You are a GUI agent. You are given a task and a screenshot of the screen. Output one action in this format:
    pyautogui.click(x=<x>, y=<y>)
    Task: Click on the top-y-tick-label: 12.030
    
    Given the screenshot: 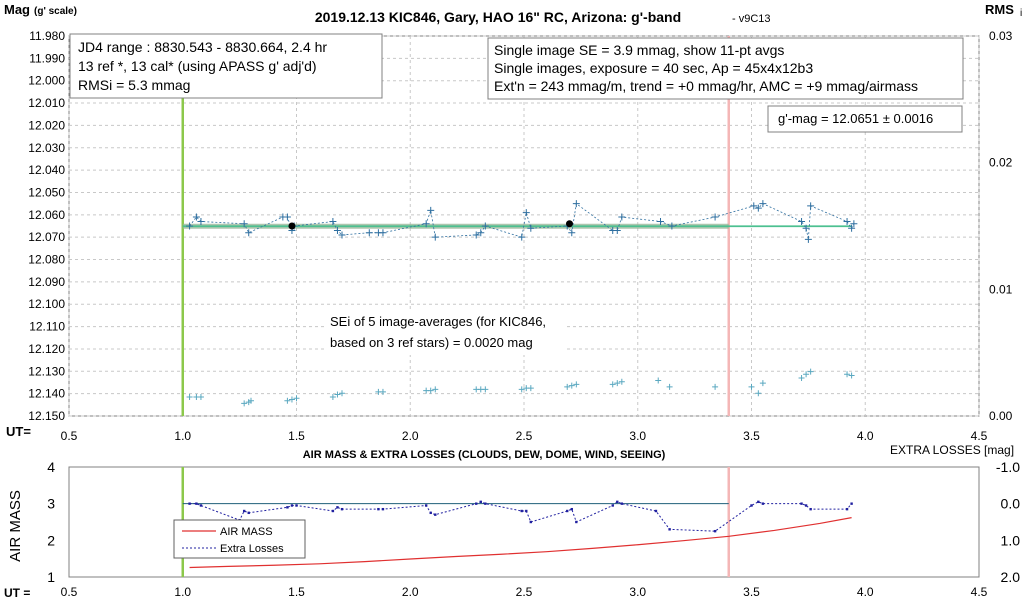 What is the action you would take?
    pyautogui.click(x=46, y=148)
    